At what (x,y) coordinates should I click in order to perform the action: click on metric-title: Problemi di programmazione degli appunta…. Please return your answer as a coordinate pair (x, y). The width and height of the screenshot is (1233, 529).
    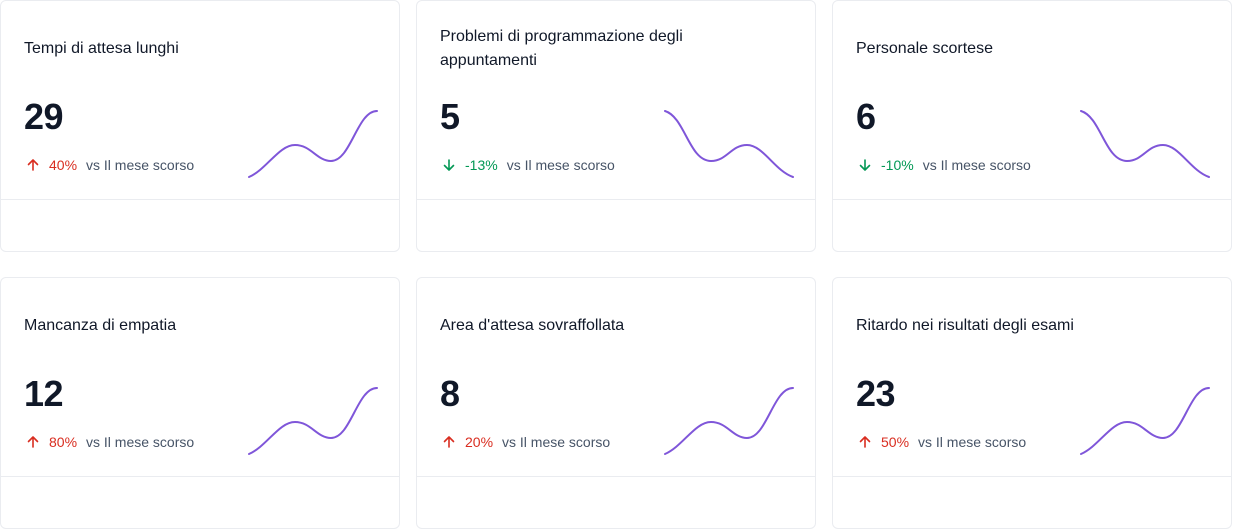
    Looking at the image, I should click on (561, 48).